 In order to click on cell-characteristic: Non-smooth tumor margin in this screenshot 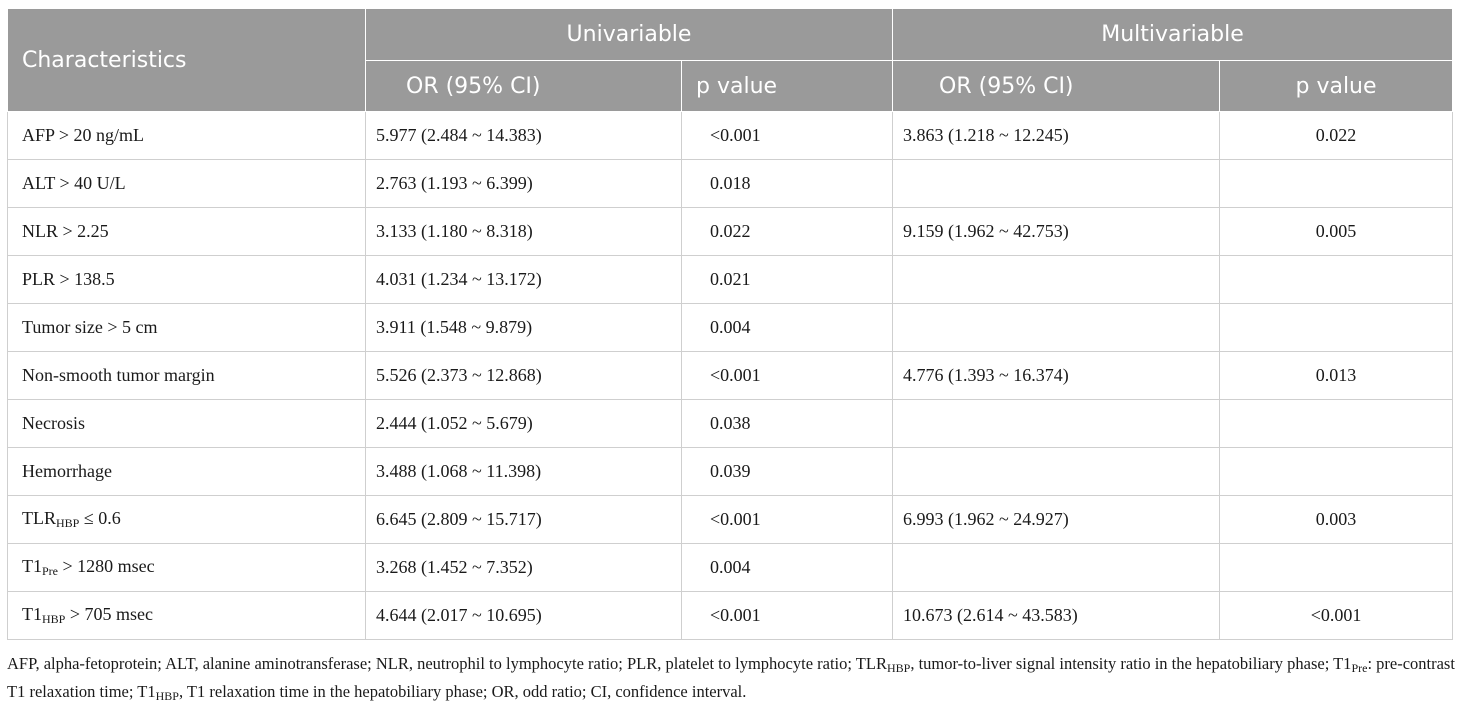, I will do `click(186, 375)`.